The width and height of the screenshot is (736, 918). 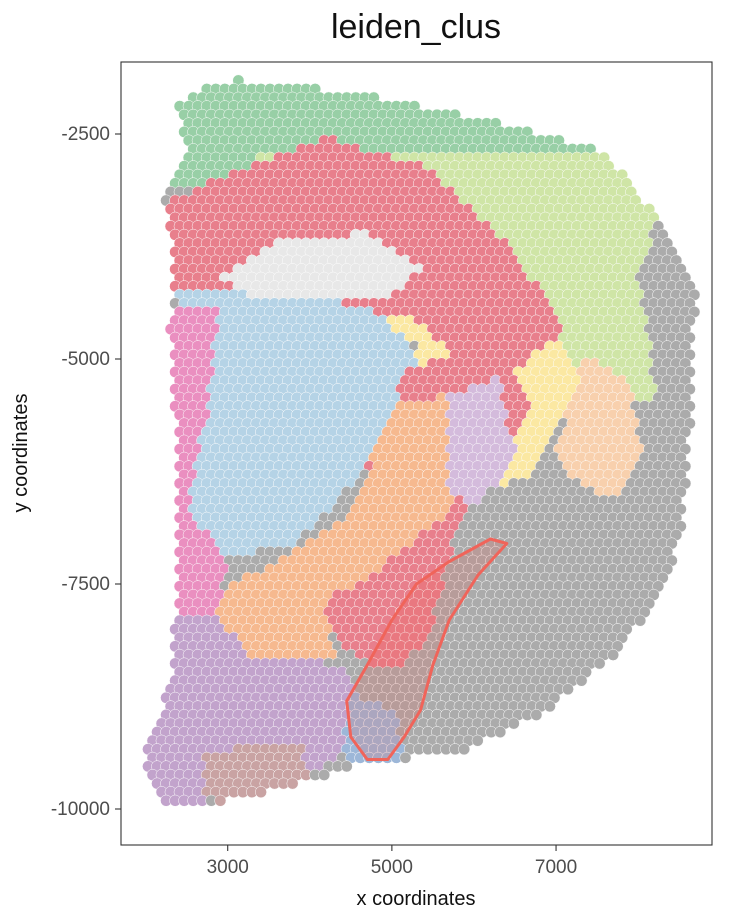 I want to click on x-tick-label: 5000, so click(x=392, y=867).